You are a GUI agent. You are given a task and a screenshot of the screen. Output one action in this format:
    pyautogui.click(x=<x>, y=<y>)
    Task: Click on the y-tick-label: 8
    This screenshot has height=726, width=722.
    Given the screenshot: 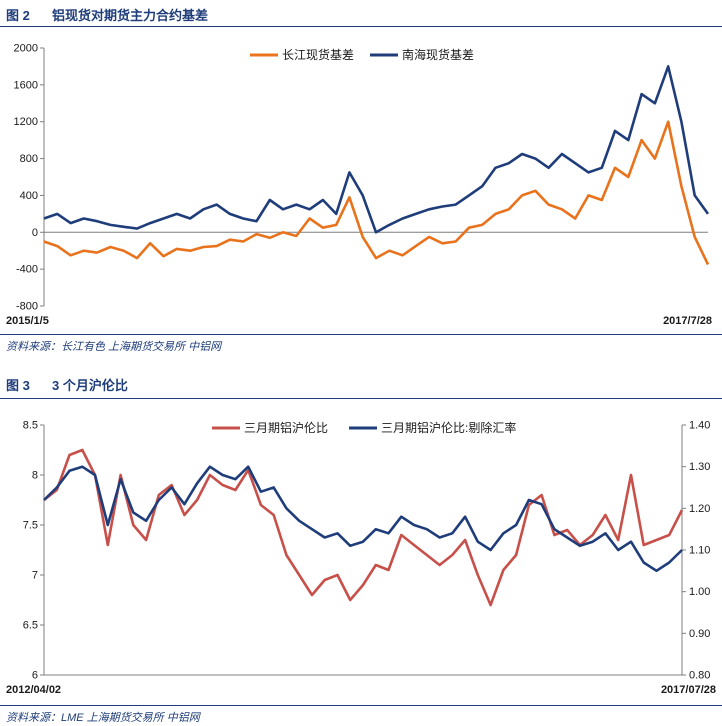 What is the action you would take?
    pyautogui.click(x=35, y=476)
    